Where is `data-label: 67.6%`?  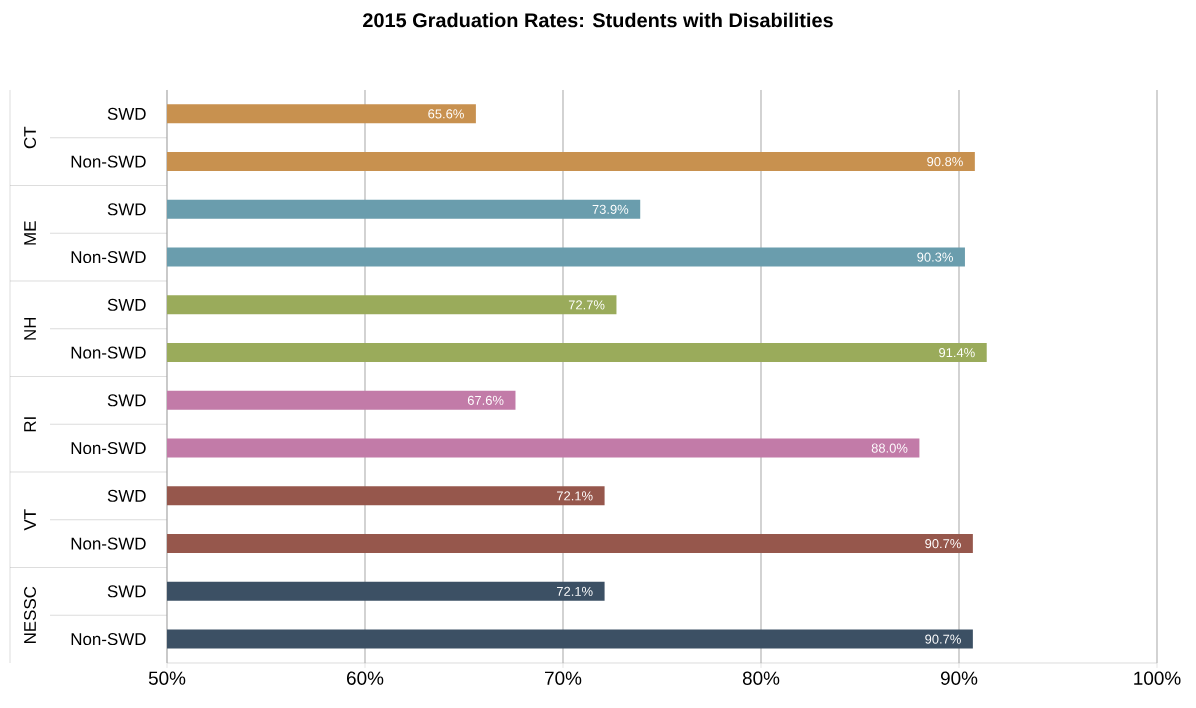
data-label: 67.6% is located at coordinates (485, 400).